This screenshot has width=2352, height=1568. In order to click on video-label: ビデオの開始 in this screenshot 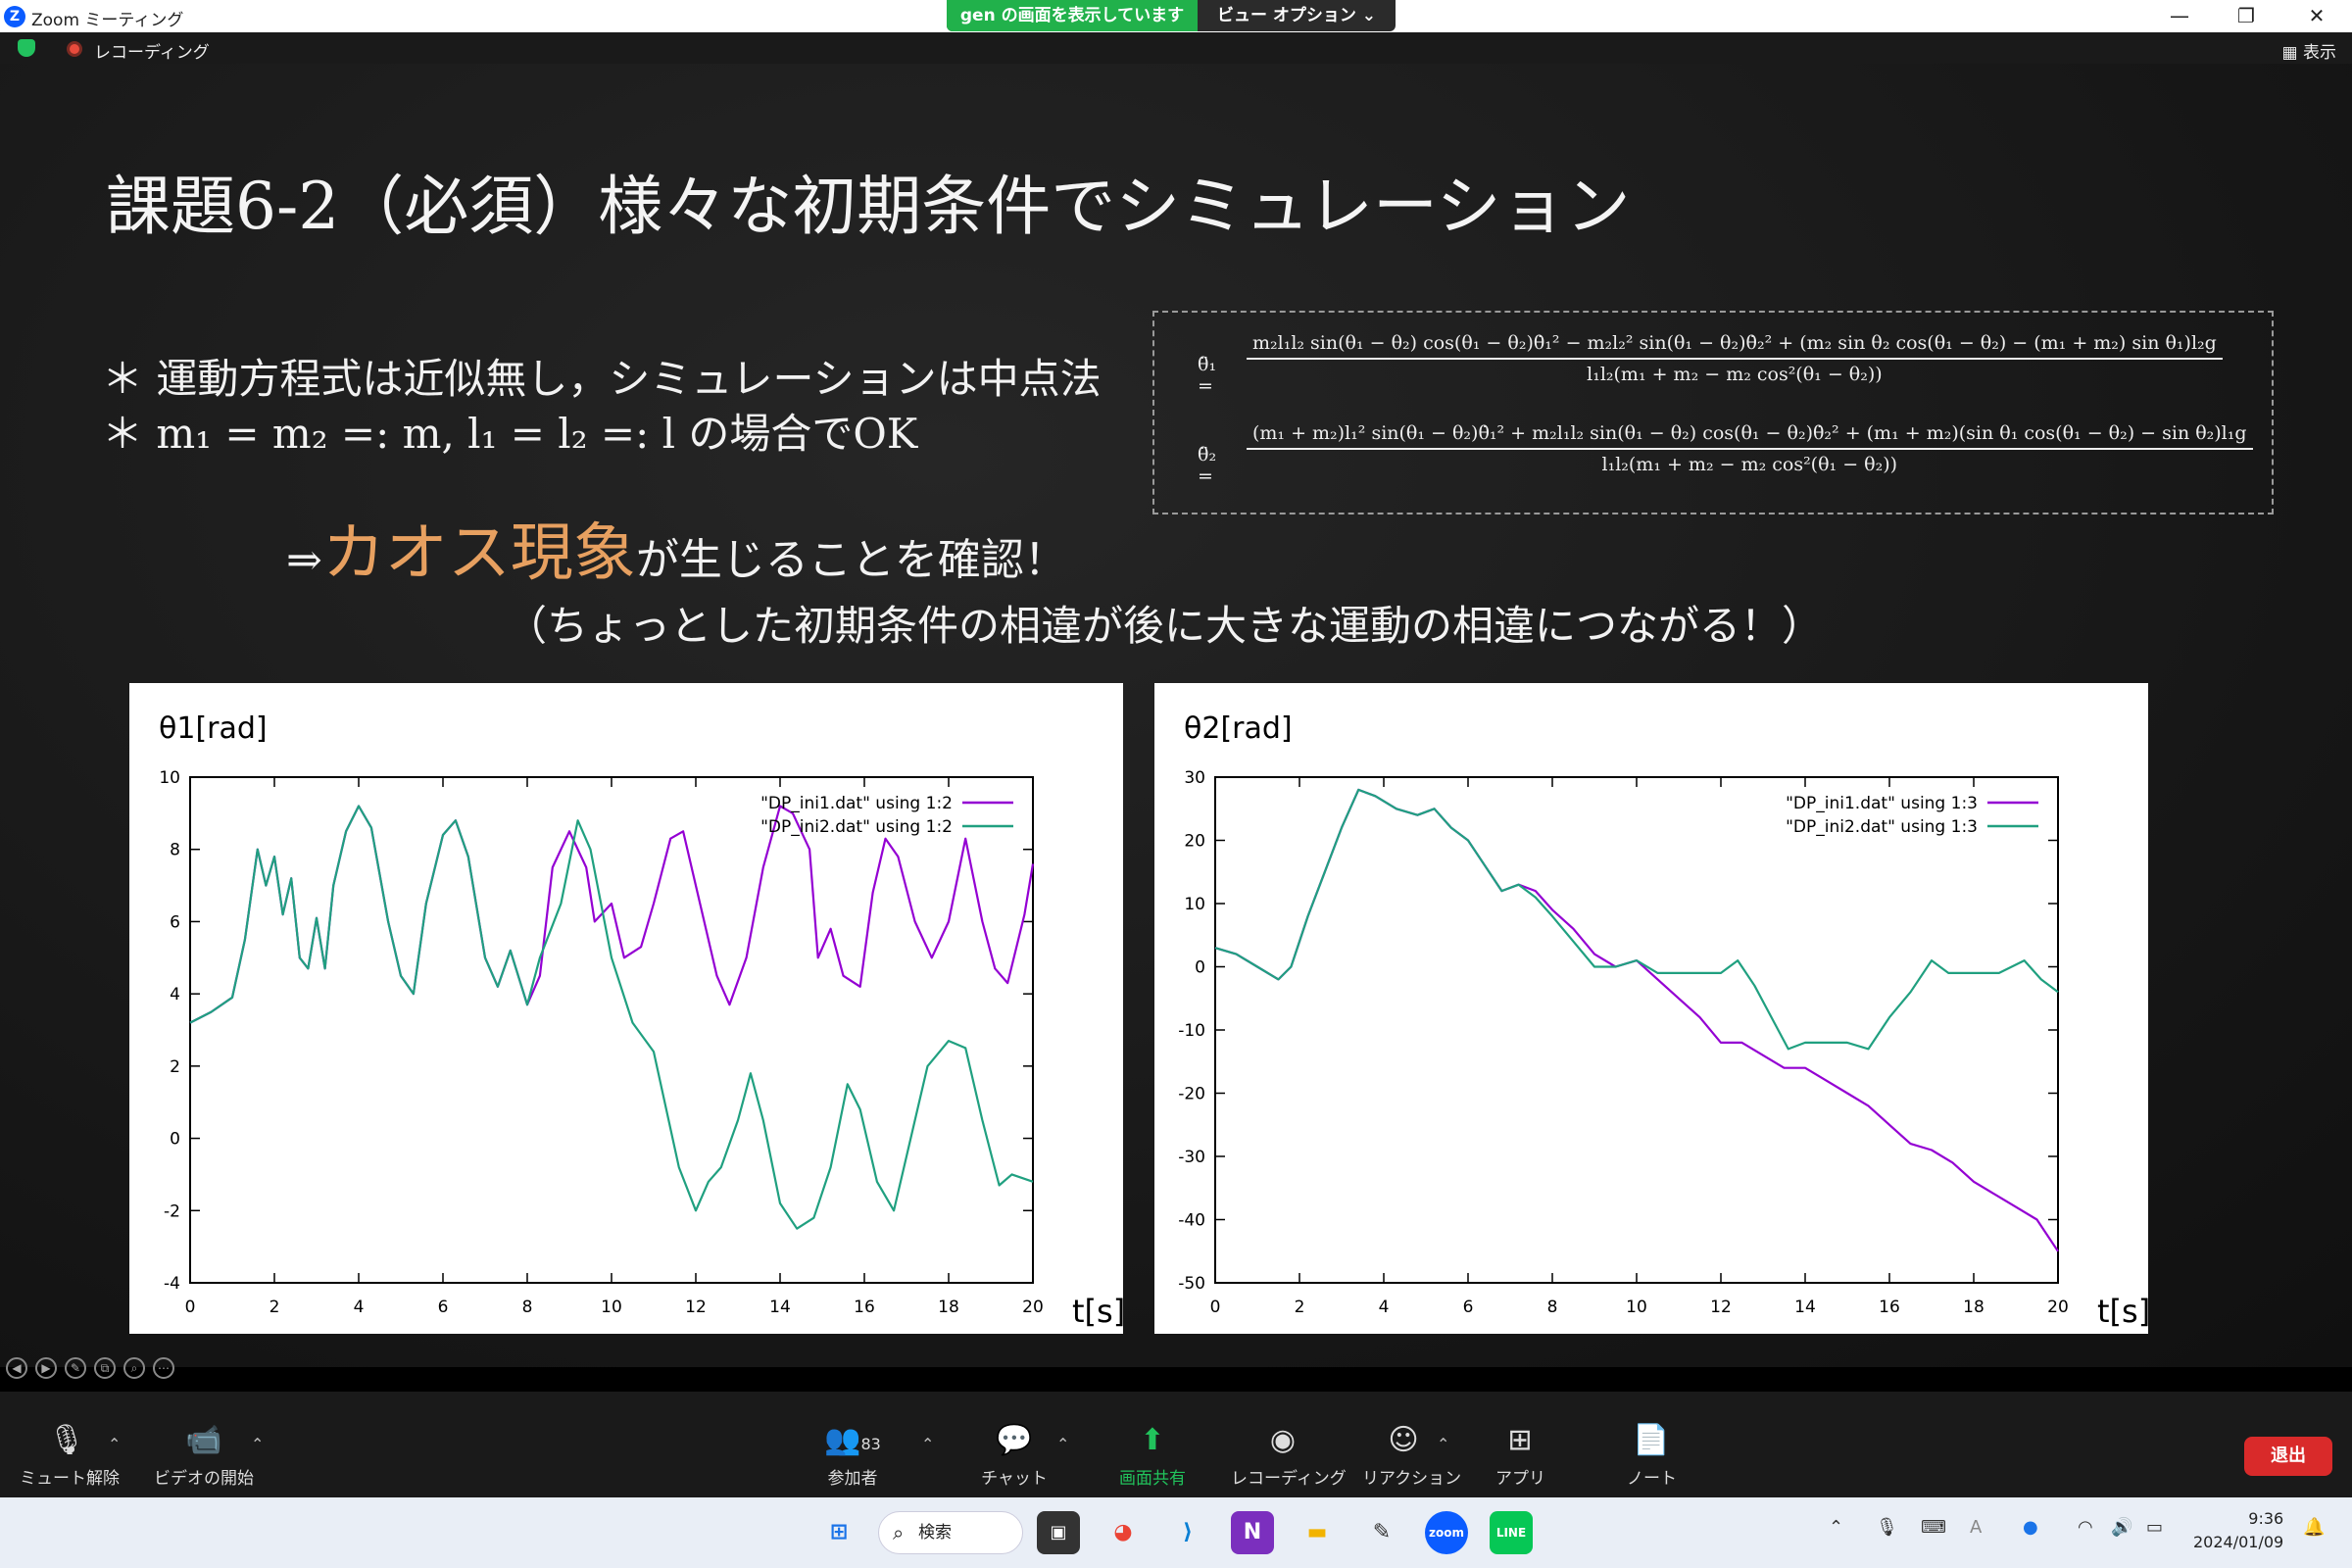, I will do `click(204, 1479)`.